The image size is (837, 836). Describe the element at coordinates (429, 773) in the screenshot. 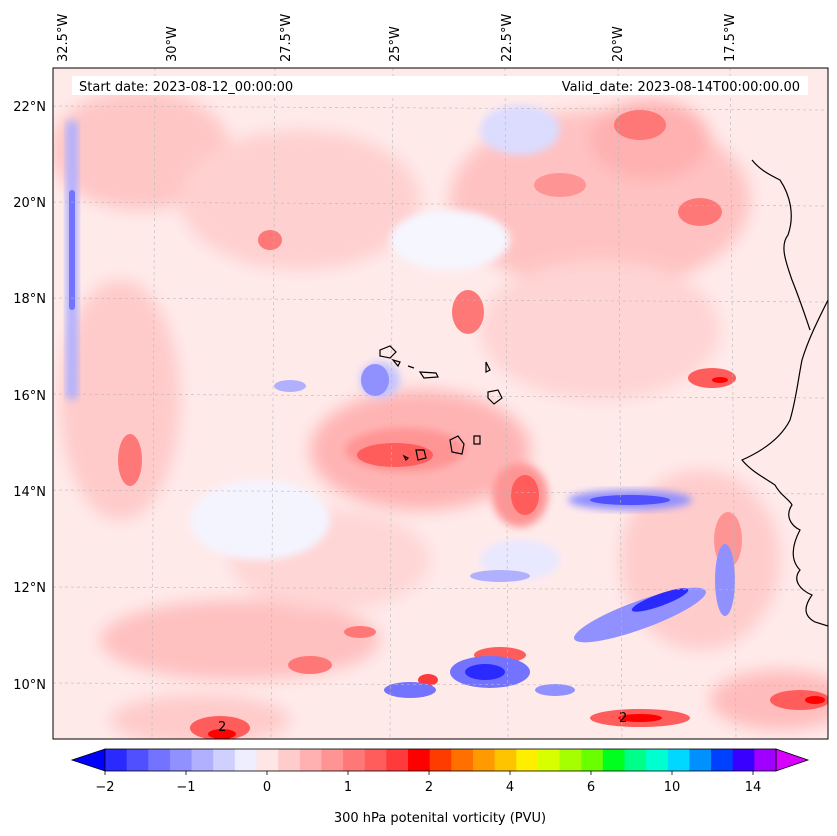

I see `colorbar-ticks` at that location.